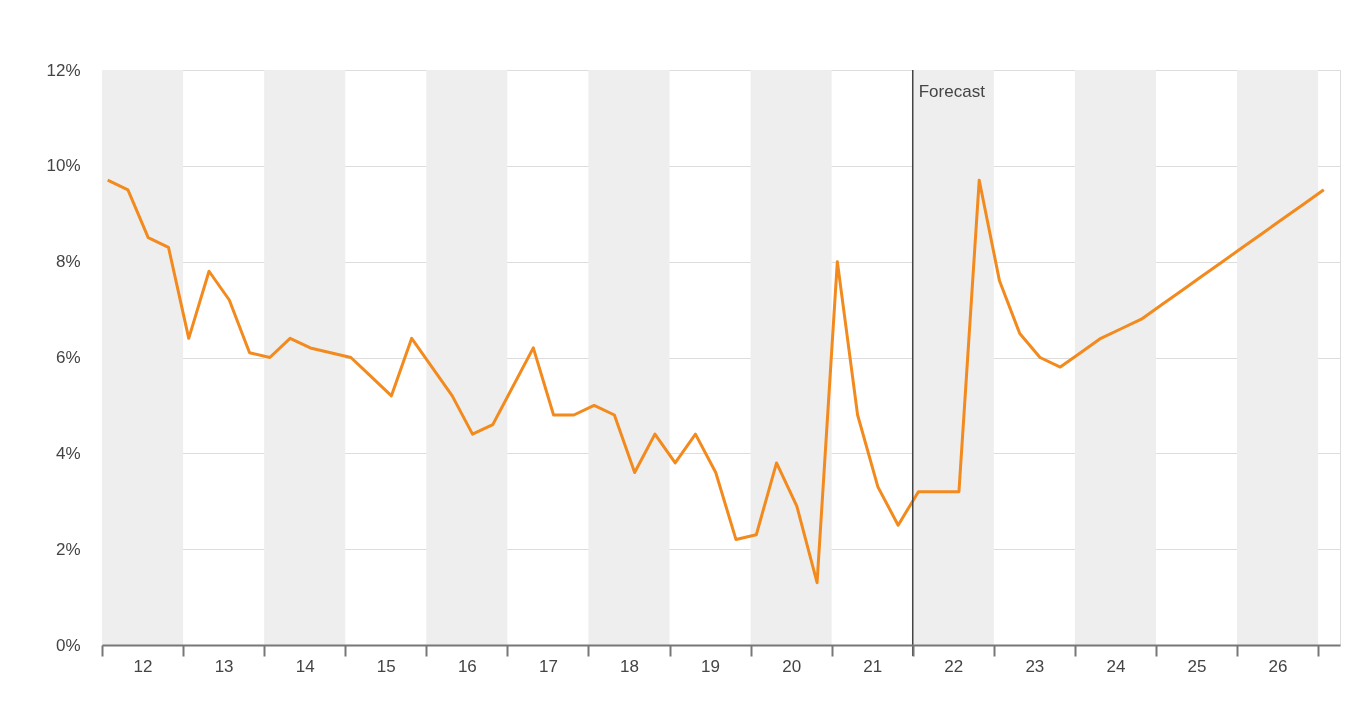 The image size is (1353, 723). I want to click on x-tick-label: 12, so click(143, 666).